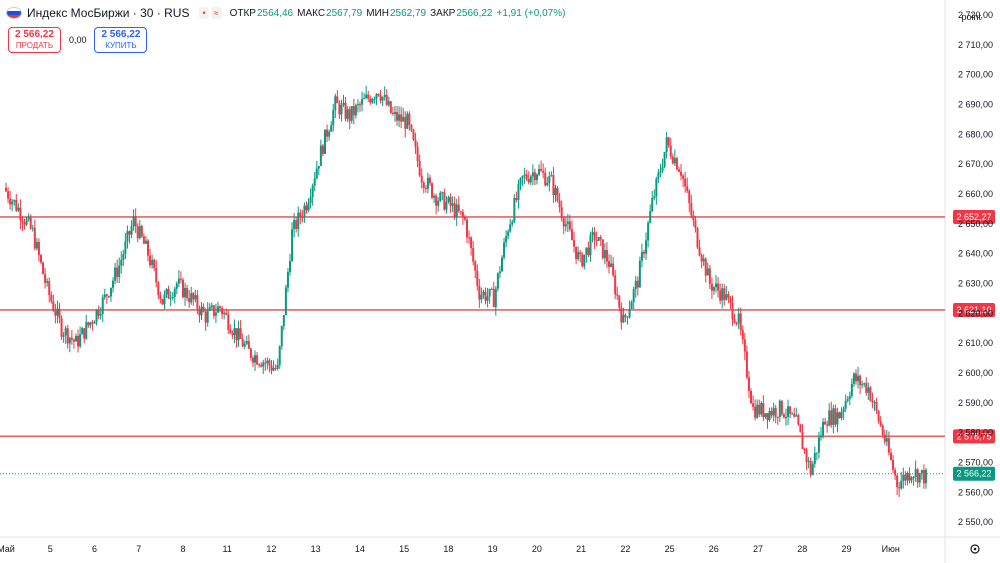  What do you see at coordinates (974, 473) in the screenshot?
I see `last-price-label-bg` at bounding box center [974, 473].